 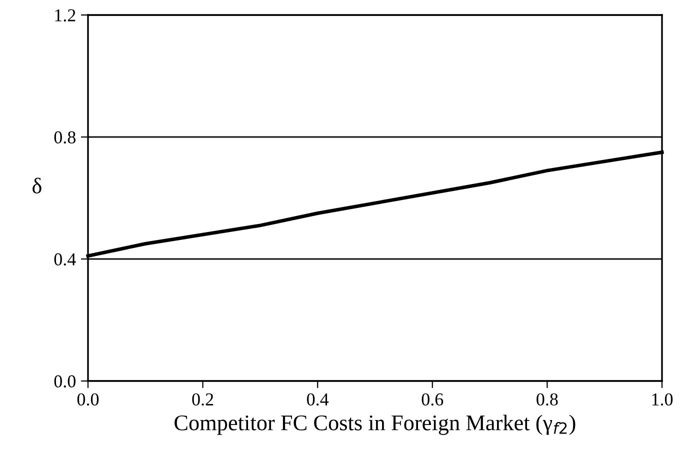 I want to click on x-tick-label: 0.4, so click(x=318, y=399).